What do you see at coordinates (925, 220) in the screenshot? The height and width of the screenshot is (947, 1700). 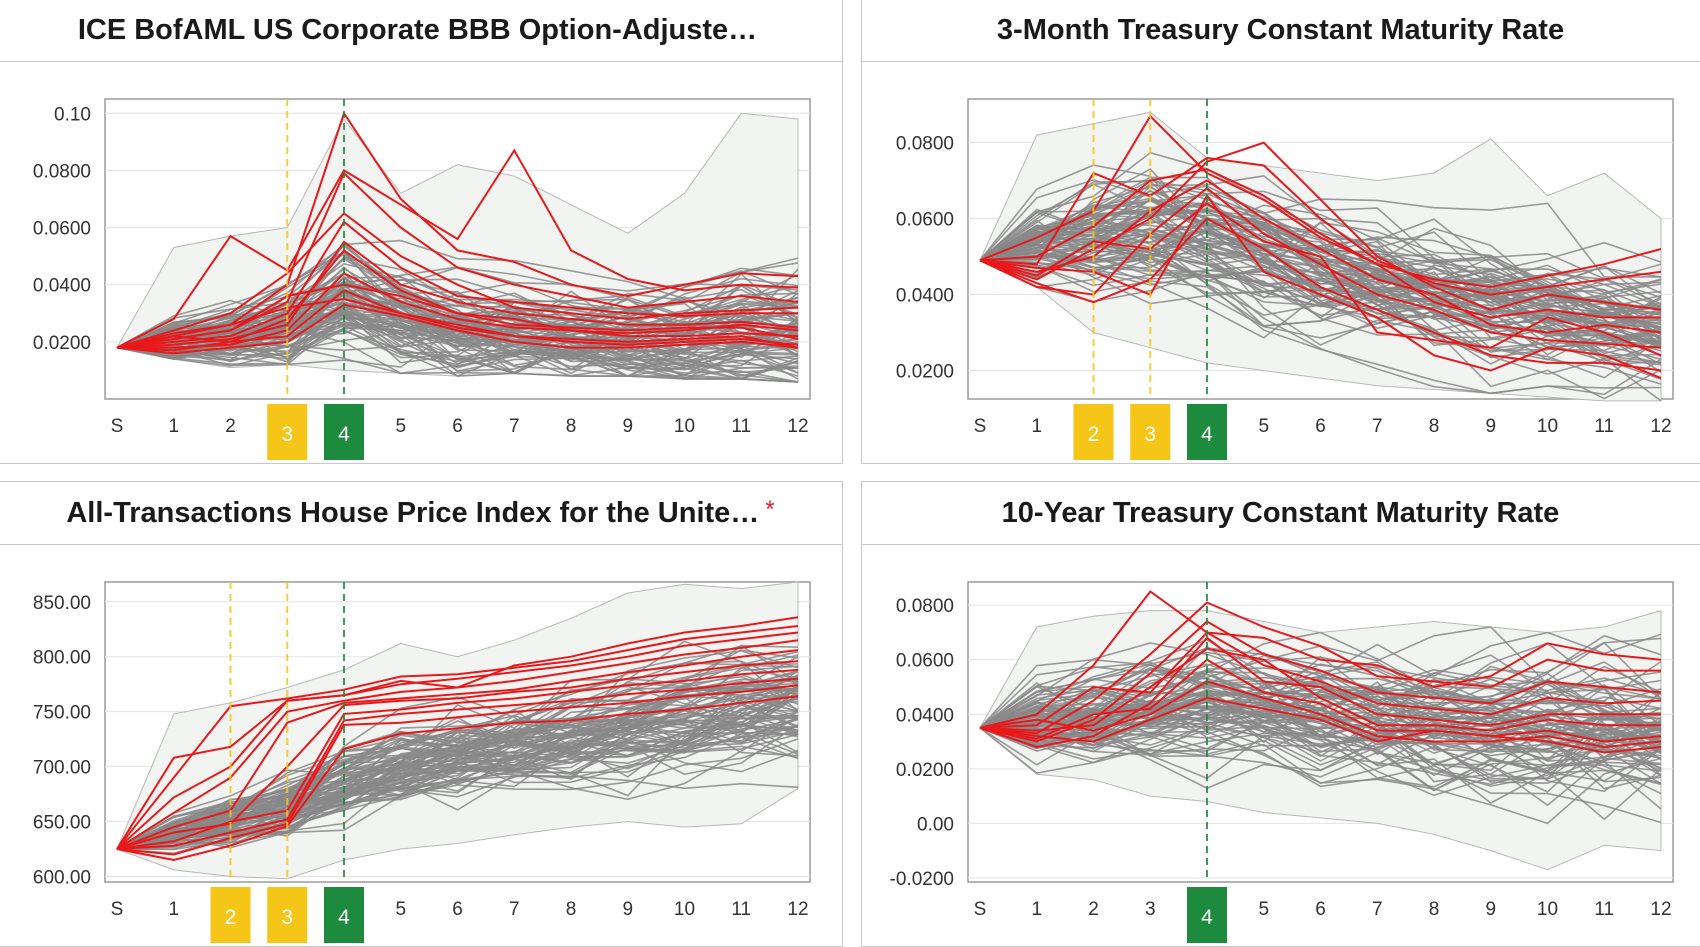 I see `y-tick-label: 0.0600` at bounding box center [925, 220].